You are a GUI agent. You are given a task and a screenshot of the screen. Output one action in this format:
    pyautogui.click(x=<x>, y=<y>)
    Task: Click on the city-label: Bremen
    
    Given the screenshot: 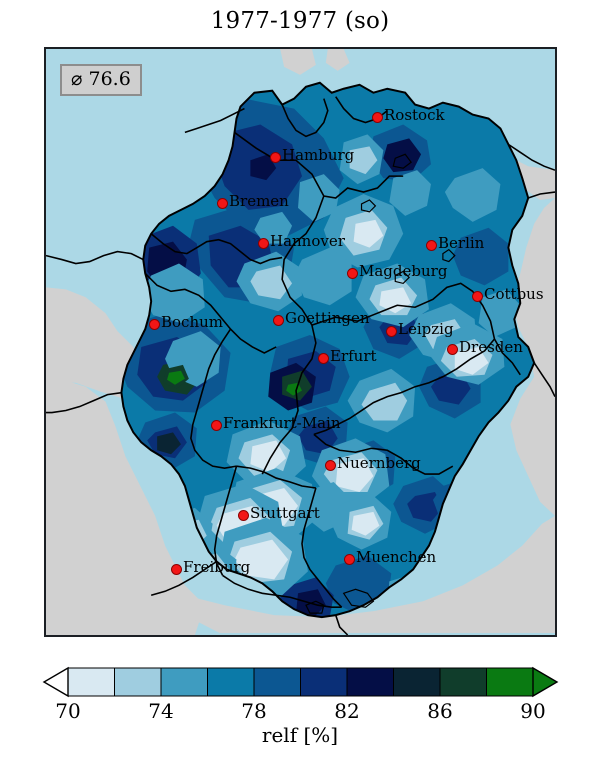 What is the action you would take?
    pyautogui.click(x=259, y=201)
    